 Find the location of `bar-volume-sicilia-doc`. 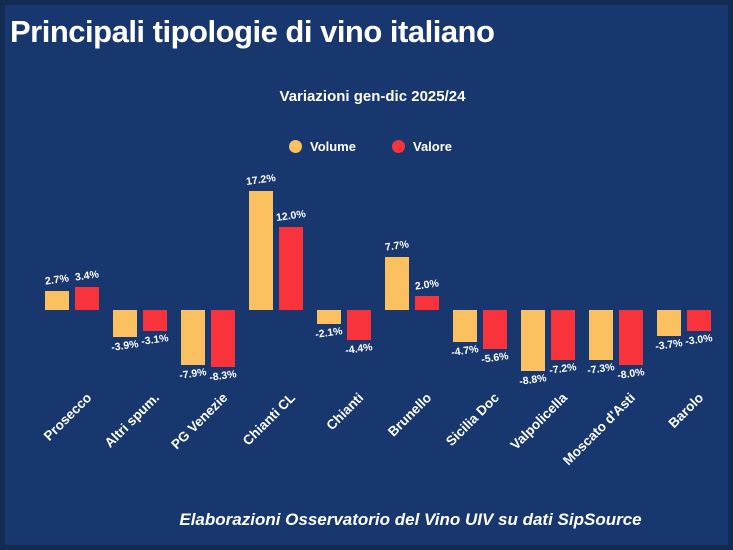

bar-volume-sicilia-doc is located at coordinates (464, 326).